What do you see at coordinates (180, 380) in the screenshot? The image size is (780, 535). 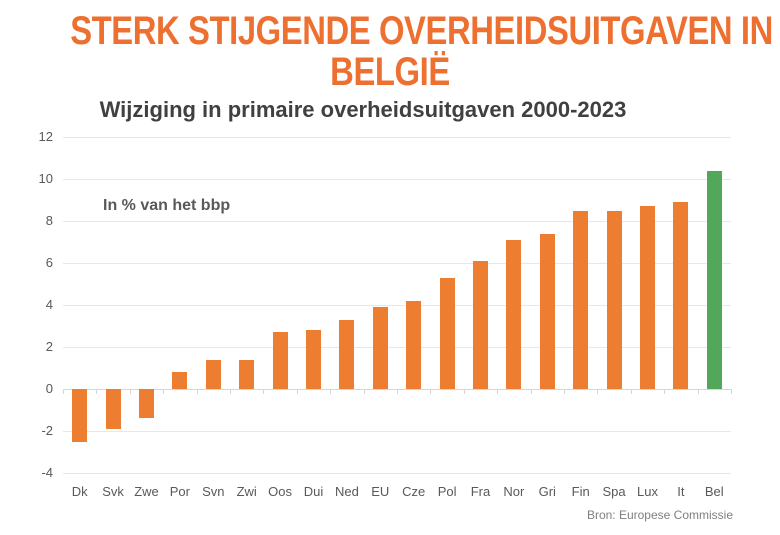 I see `bar-Por` at bounding box center [180, 380].